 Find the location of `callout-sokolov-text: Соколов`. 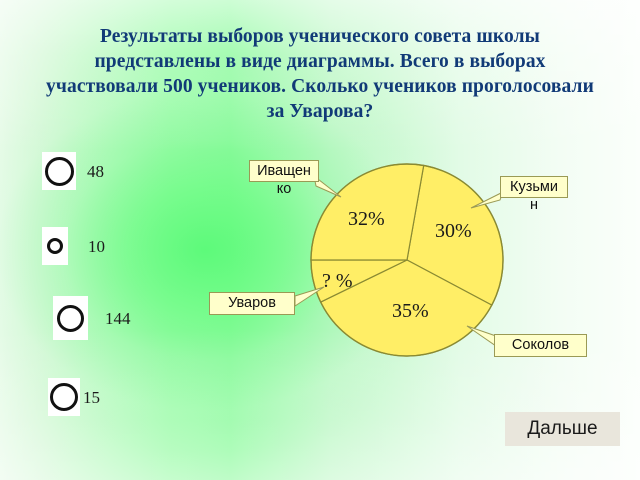

callout-sokolov-text: Соколов is located at coordinates (540, 345).